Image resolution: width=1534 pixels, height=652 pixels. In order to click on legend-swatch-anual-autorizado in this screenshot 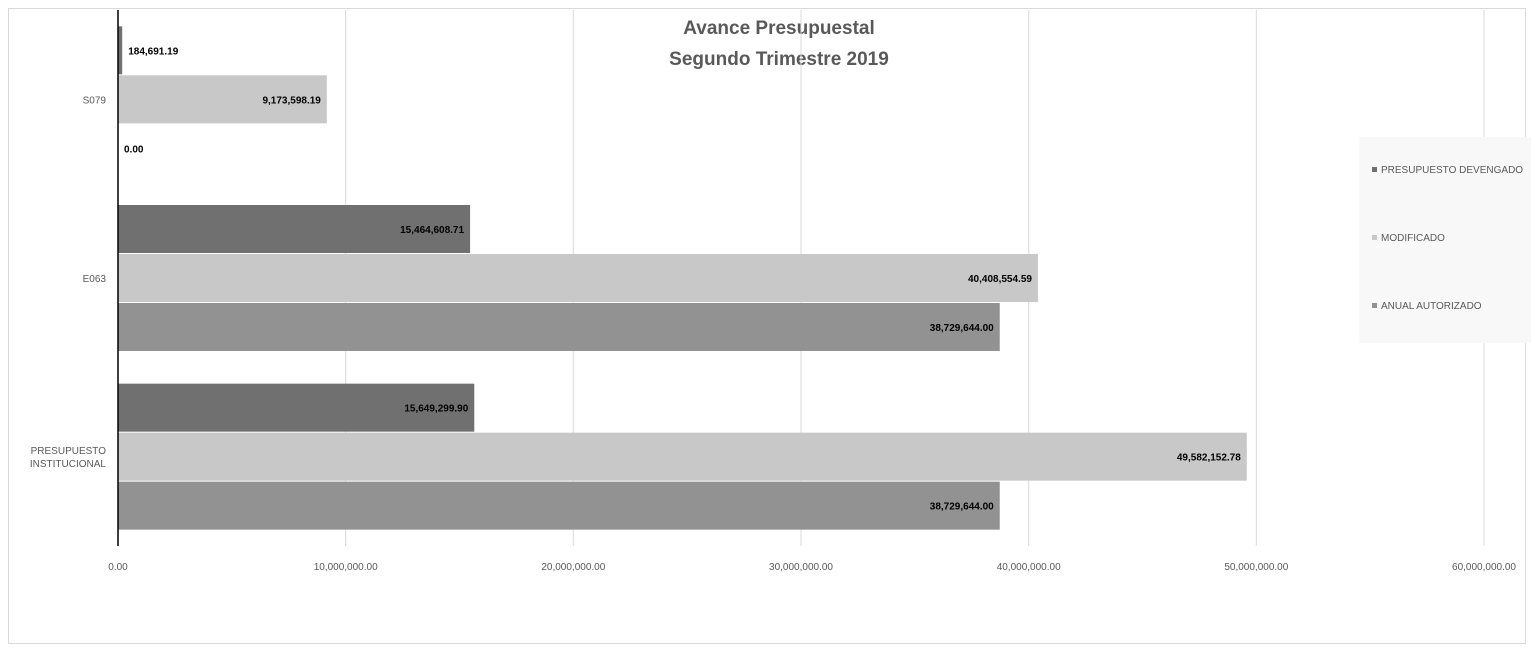, I will do `click(1374, 305)`.